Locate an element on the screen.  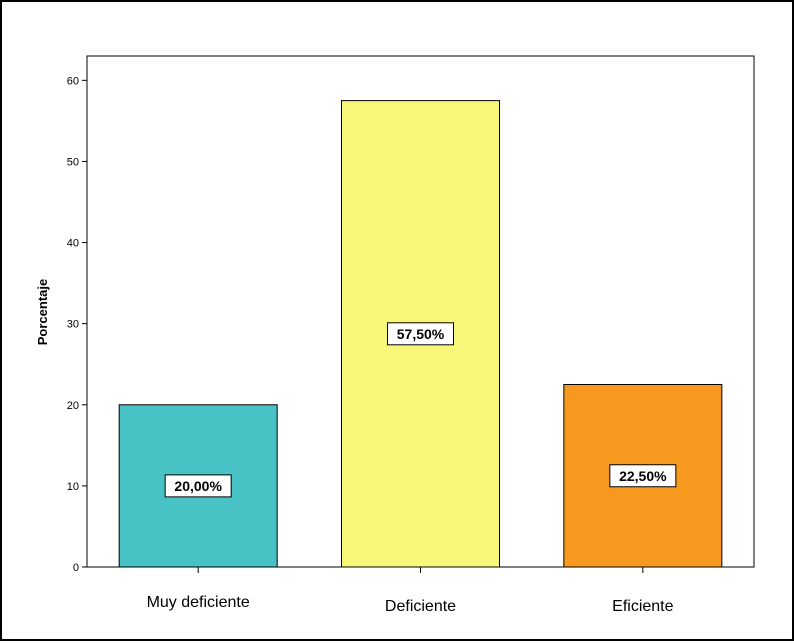
x-tick-label: Deficiente is located at coordinates (420, 606).